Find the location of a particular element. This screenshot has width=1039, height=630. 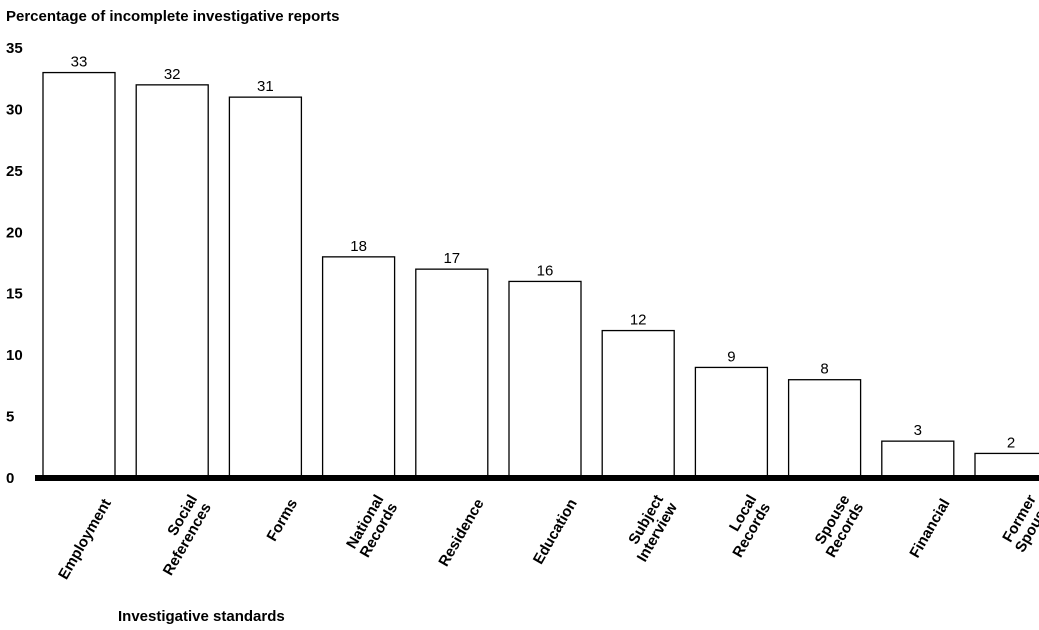

x-tick-label-line: Financial is located at coordinates (929, 528).